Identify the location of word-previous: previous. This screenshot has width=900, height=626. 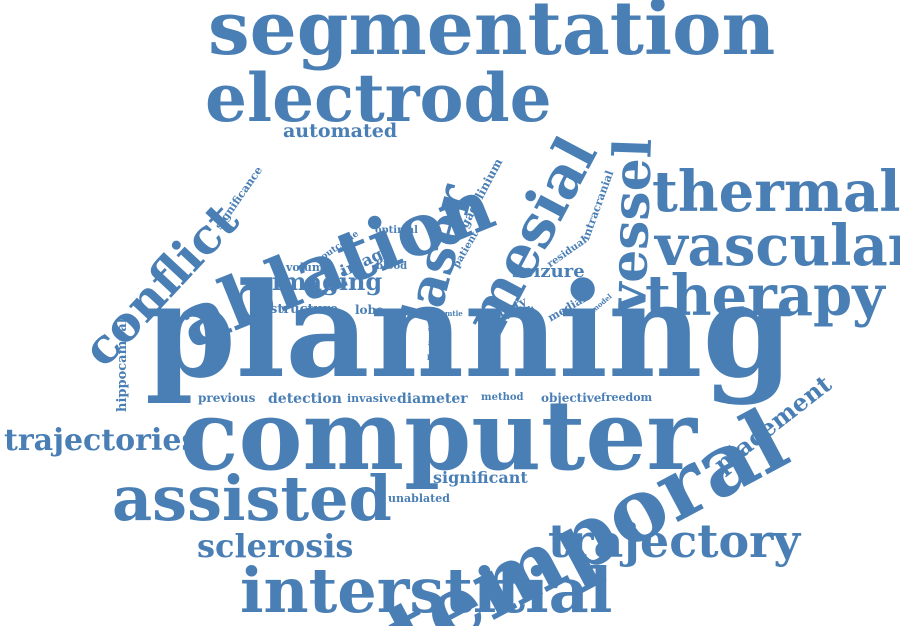
(227, 398).